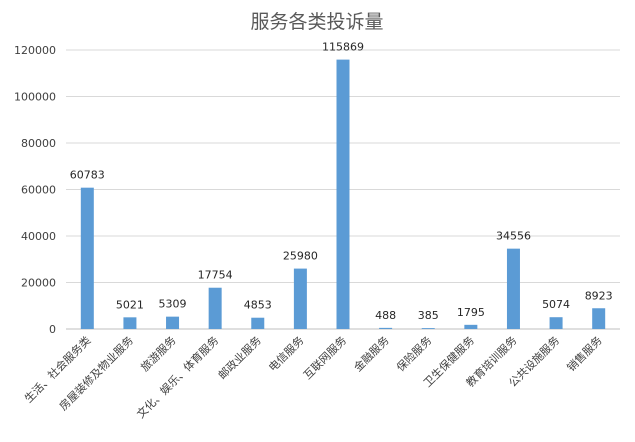 Image resolution: width=635 pixels, height=442 pixels. What do you see at coordinates (38, 283) in the screenshot?
I see `y-tick-label: 20000` at bounding box center [38, 283].